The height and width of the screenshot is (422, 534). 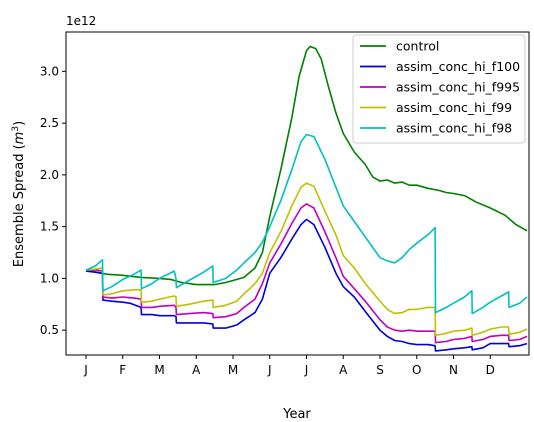 What do you see at coordinates (458, 66) in the screenshot?
I see `legend-label: assim_conc_hi_f100` at bounding box center [458, 66].